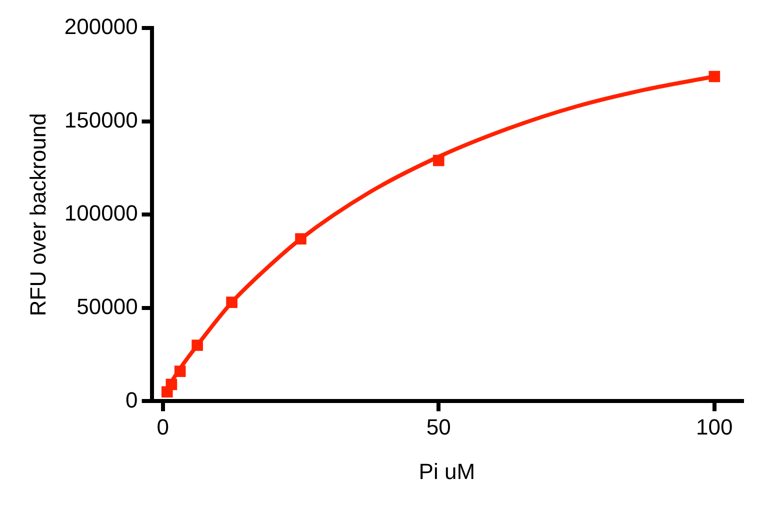 The image size is (770, 508). I want to click on x-axis-title: Pi uM, so click(447, 471).